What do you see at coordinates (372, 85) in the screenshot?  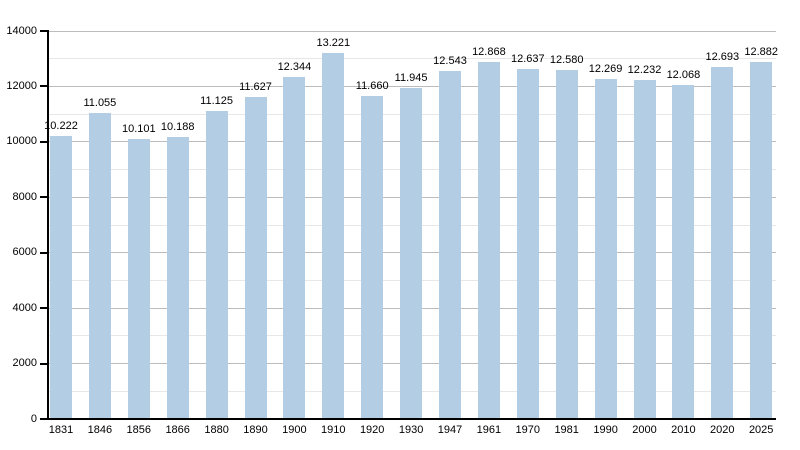 I see `bar-value-label-1920: 11.660` at bounding box center [372, 85].